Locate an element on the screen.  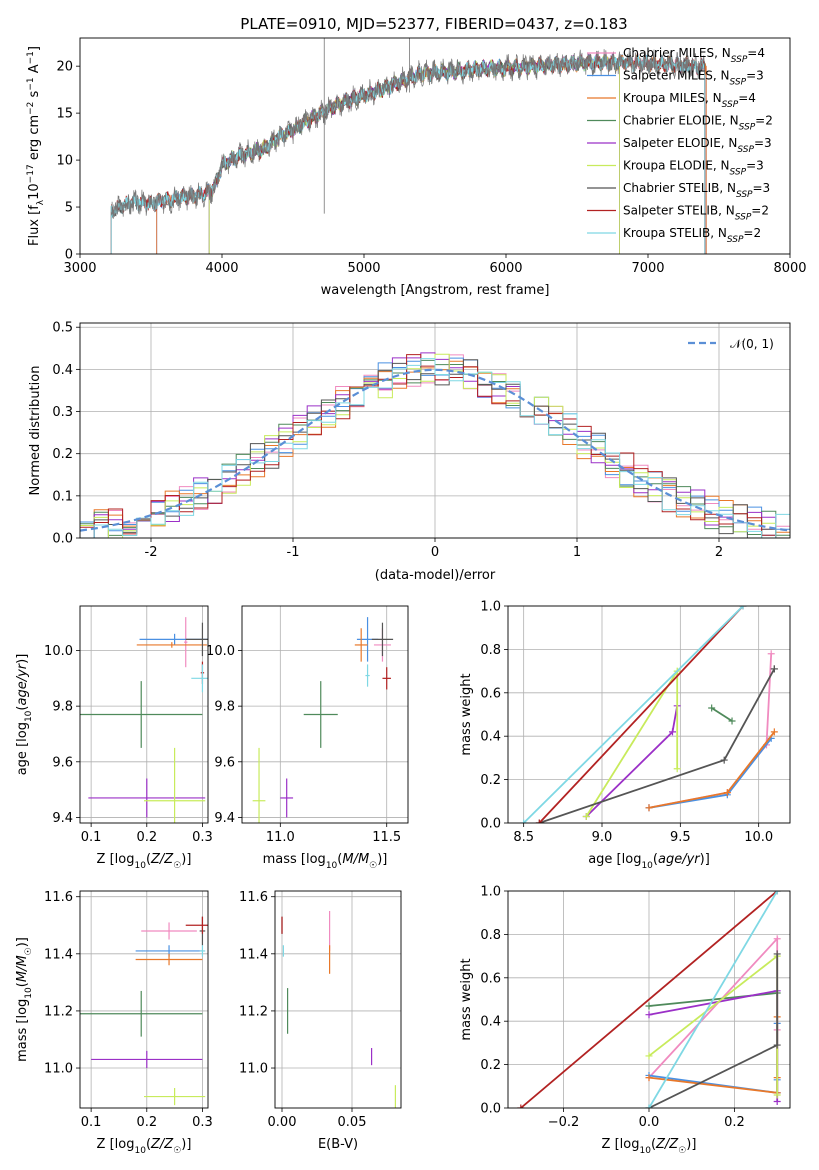
normal-curve is located at coordinates (435, 450).